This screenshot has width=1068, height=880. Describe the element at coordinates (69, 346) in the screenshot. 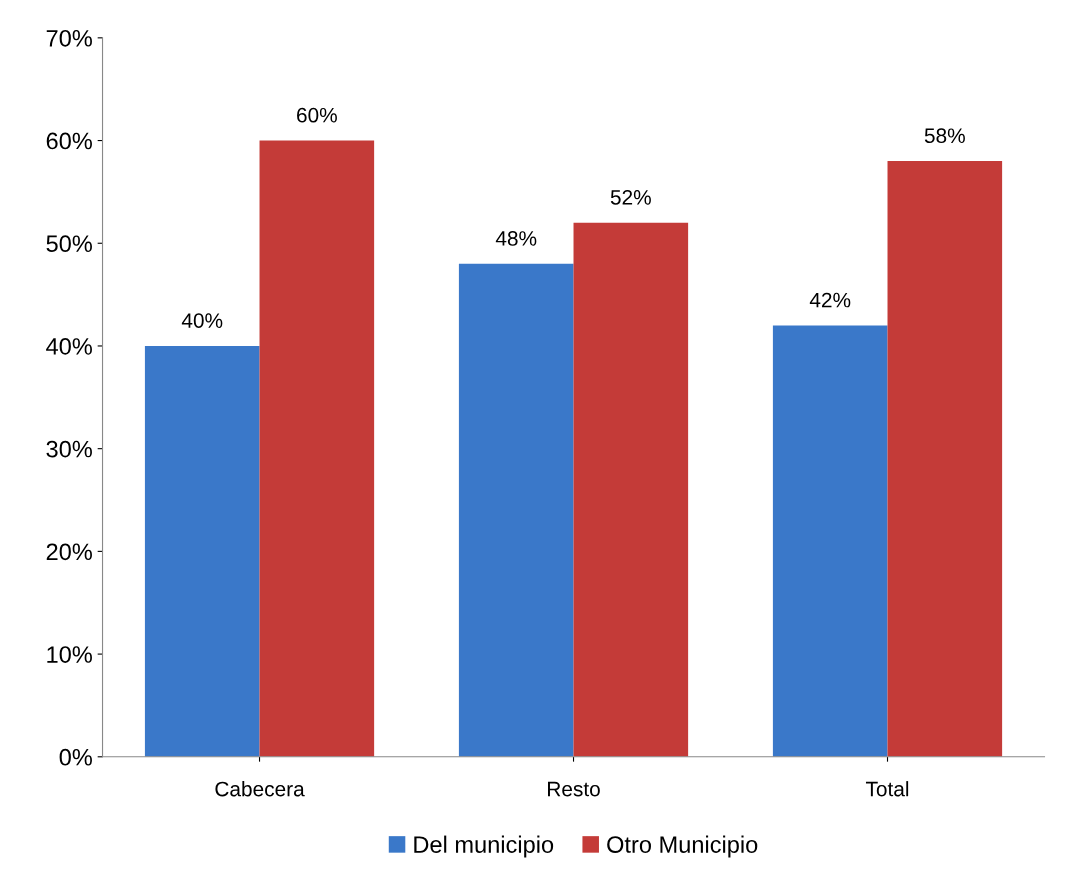

I see `y-tick-label: 40%` at that location.